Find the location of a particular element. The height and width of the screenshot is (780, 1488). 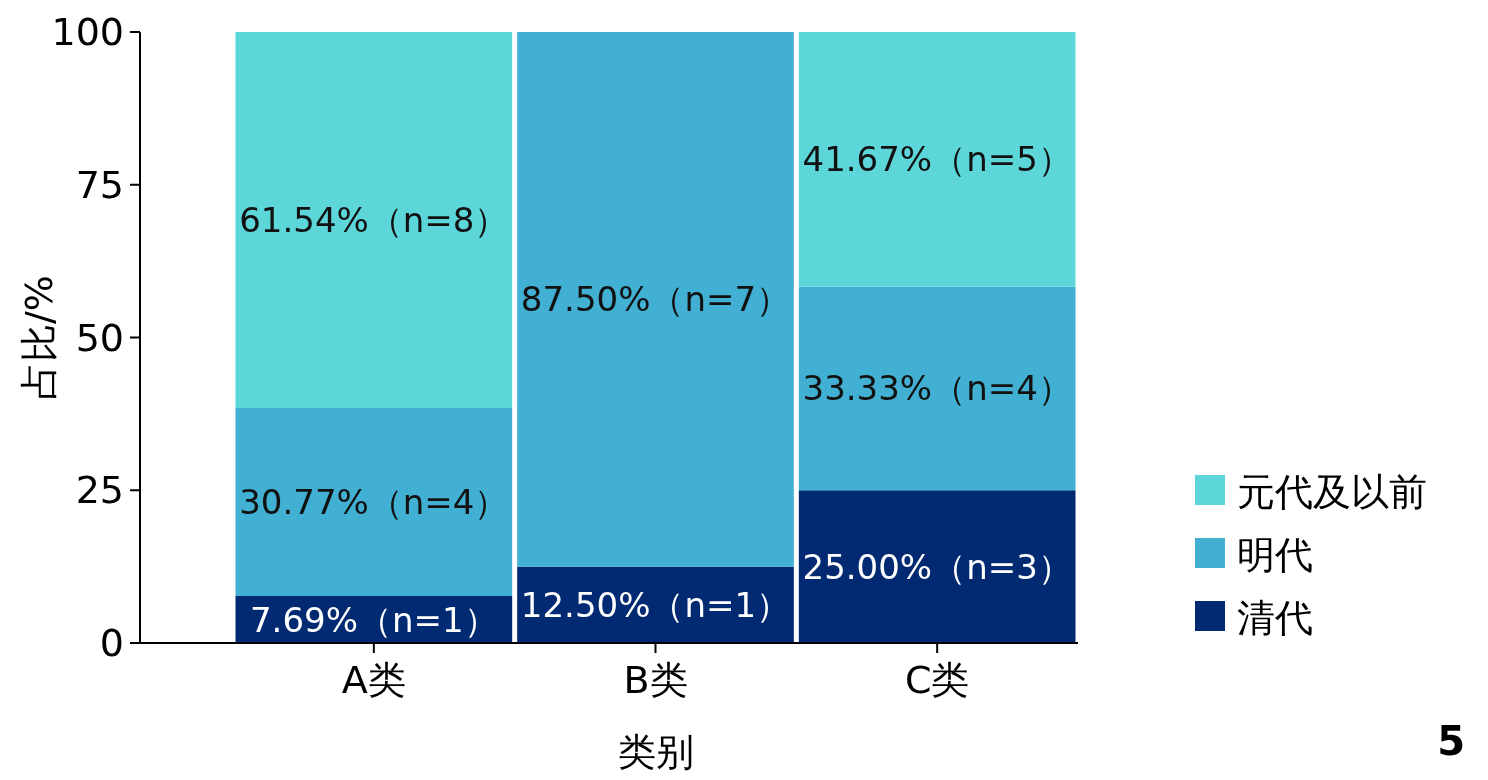

data-label: 30.77%（n=4） is located at coordinates (374, 502).